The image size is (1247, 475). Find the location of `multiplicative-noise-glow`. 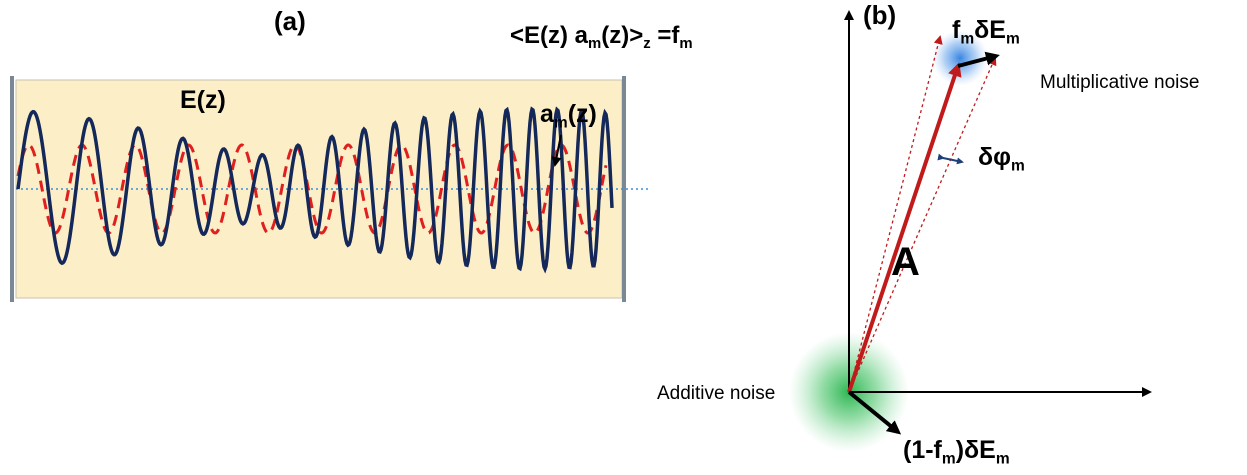

multiplicative-noise-glow is located at coordinates (960, 58).